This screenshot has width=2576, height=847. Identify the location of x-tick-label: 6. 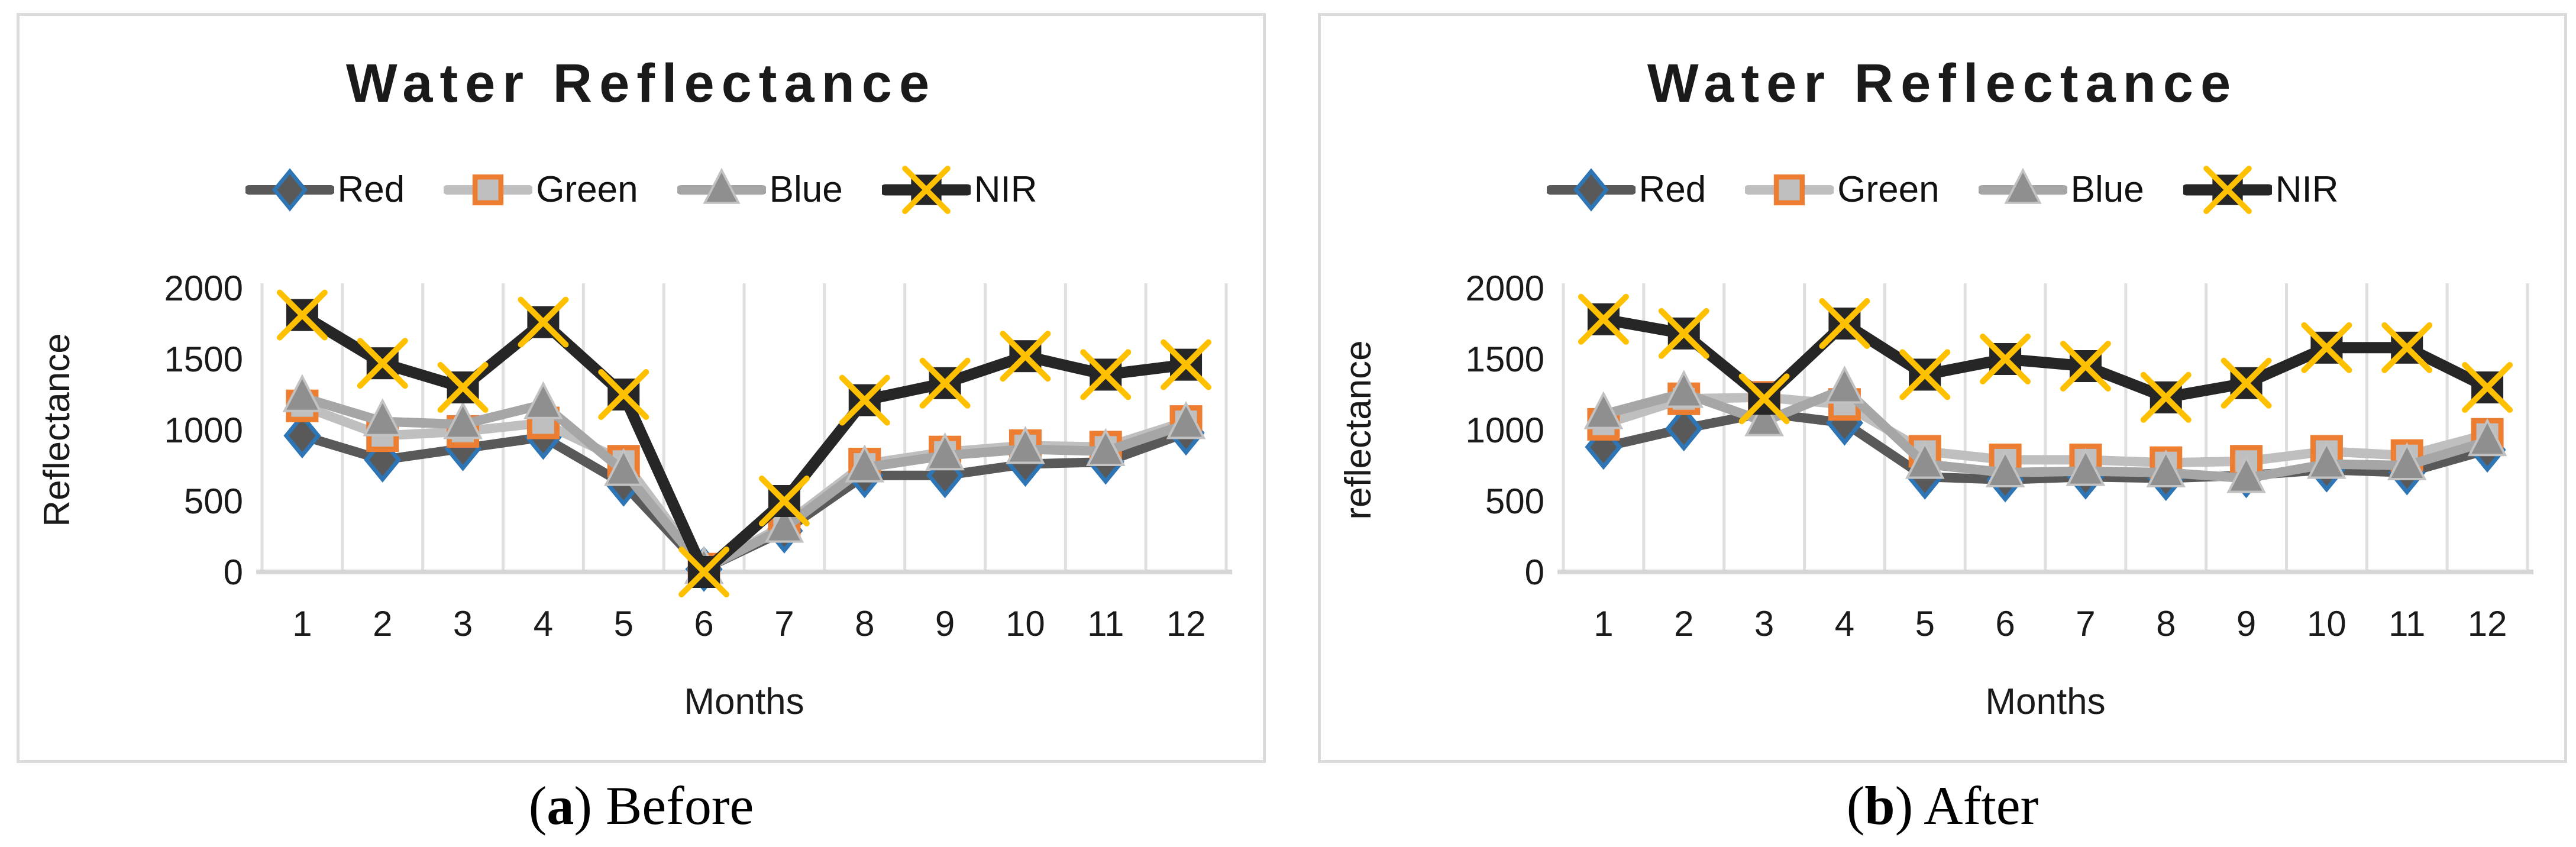
(703, 624).